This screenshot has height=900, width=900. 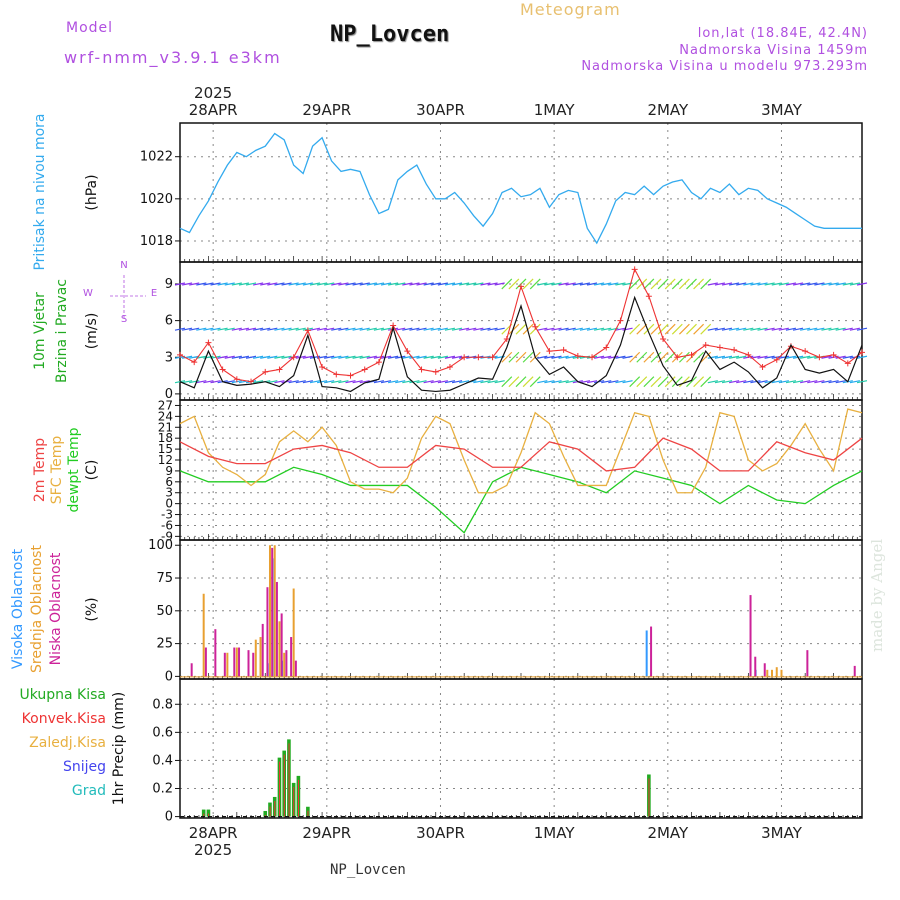 I want to click on temp-2m-line, so click(x=521, y=454).